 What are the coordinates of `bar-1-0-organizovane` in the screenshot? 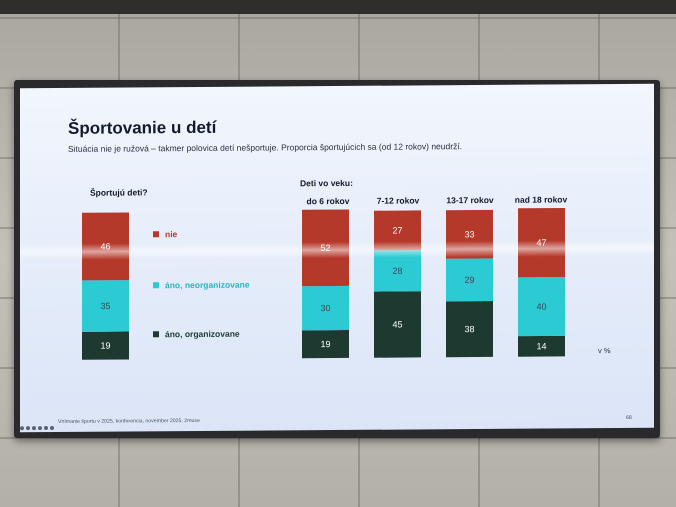 It's located at (325, 344).